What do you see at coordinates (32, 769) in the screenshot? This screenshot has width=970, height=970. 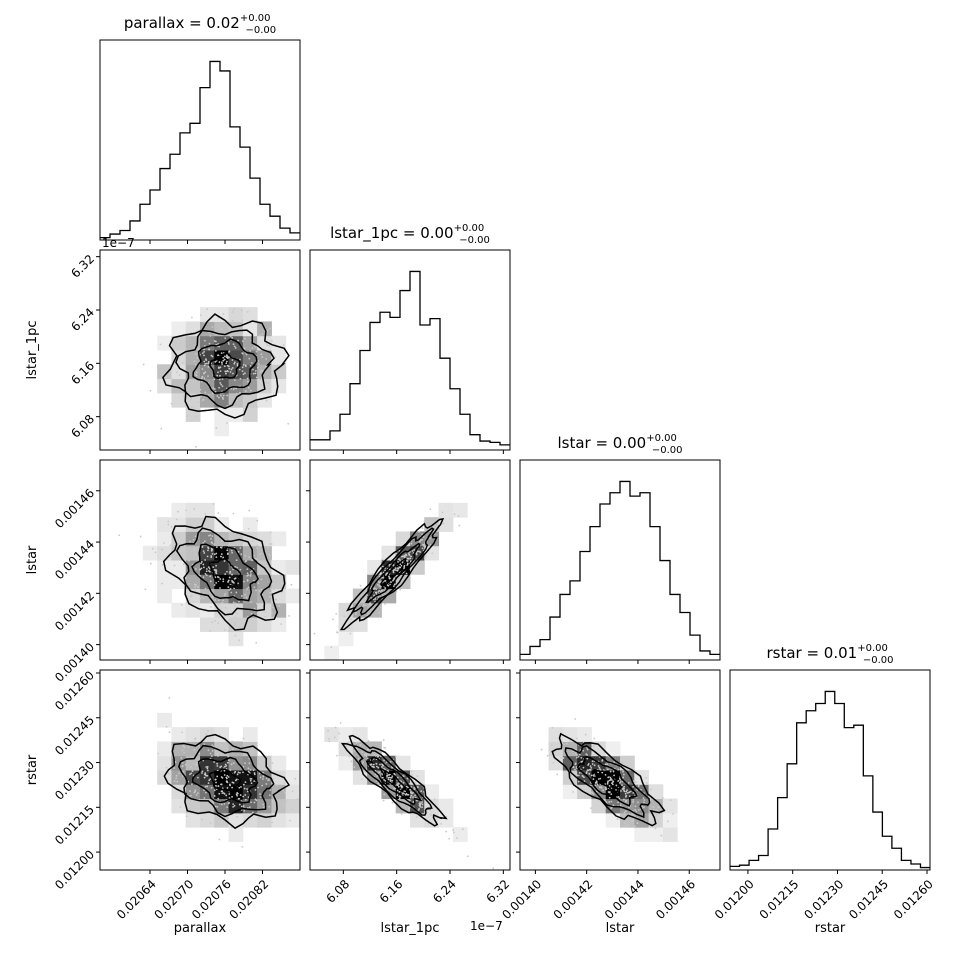 I see `y-axis-label-rstar: rstar` at bounding box center [32, 769].